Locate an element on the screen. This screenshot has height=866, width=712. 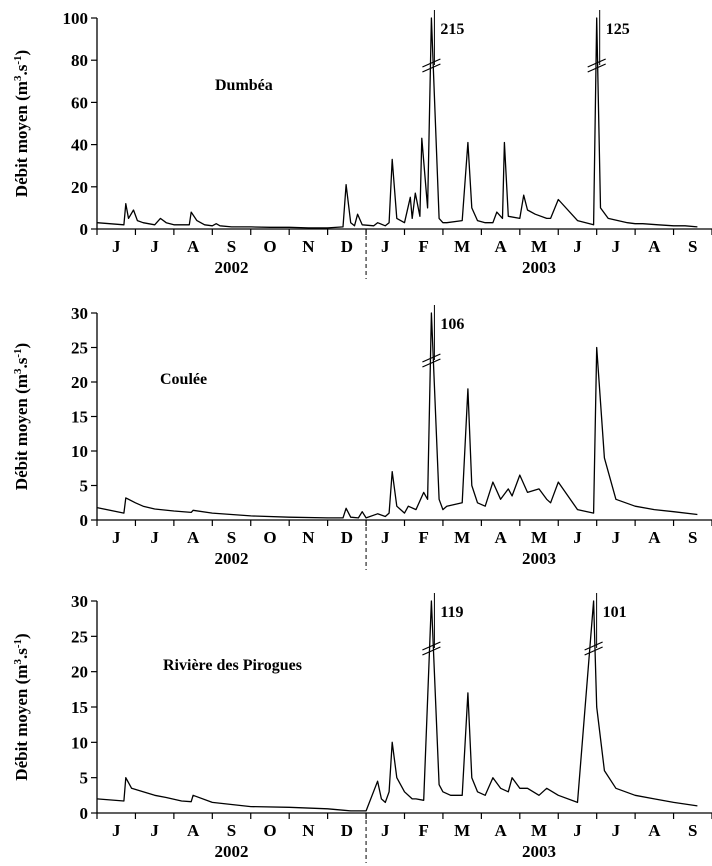
station-label: Dumbéa is located at coordinates (244, 85).